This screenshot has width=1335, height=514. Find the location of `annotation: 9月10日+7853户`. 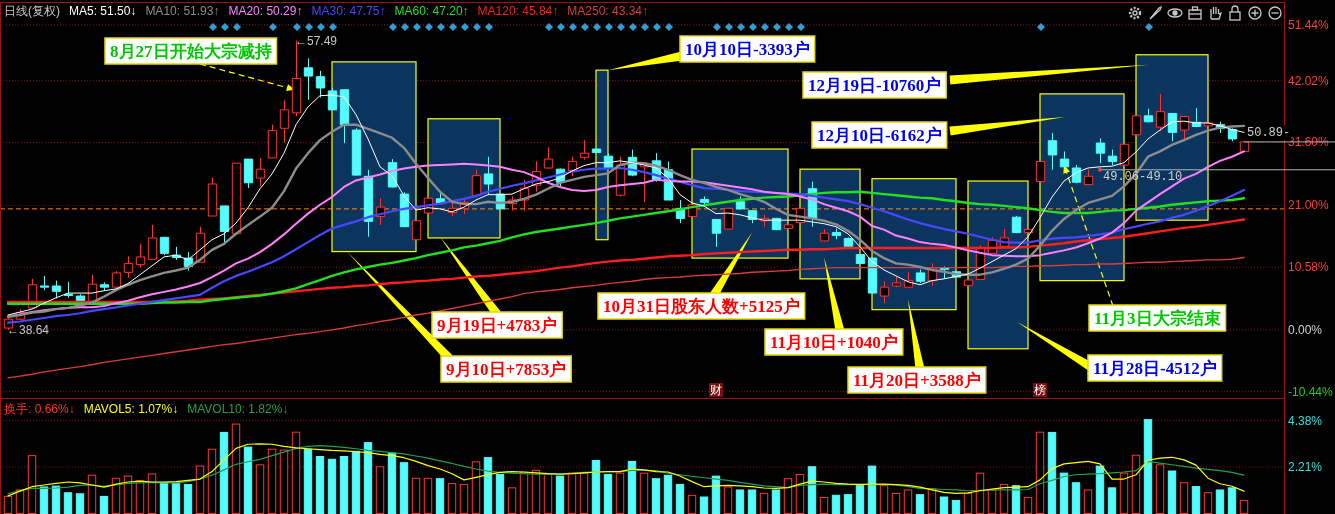

annotation: 9月10日+7853户 is located at coordinates (506, 369).